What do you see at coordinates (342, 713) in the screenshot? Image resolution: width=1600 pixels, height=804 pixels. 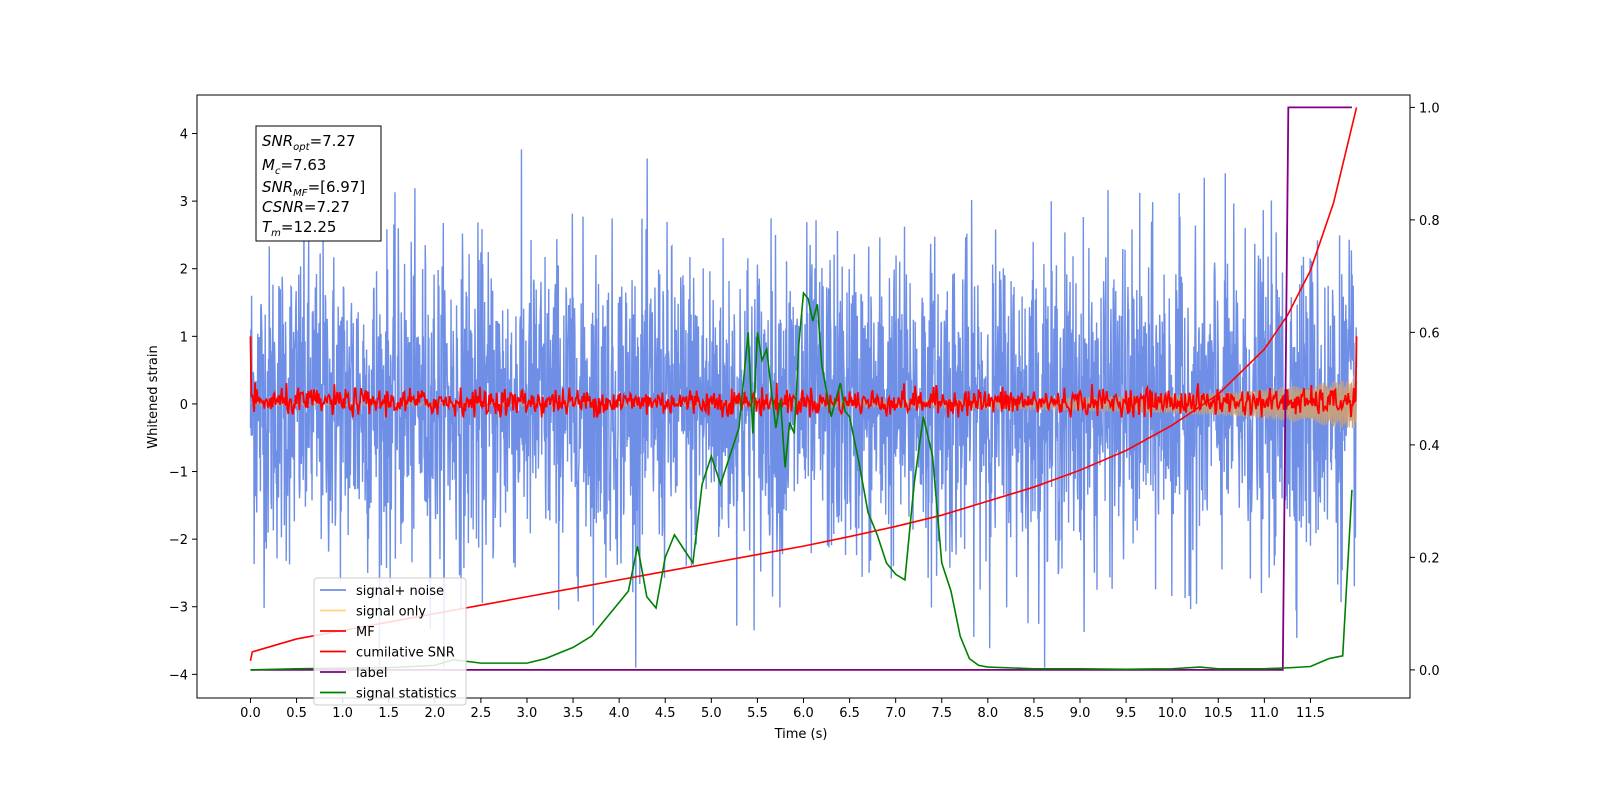 I see `x-tick-label: 1.0` at bounding box center [342, 713].